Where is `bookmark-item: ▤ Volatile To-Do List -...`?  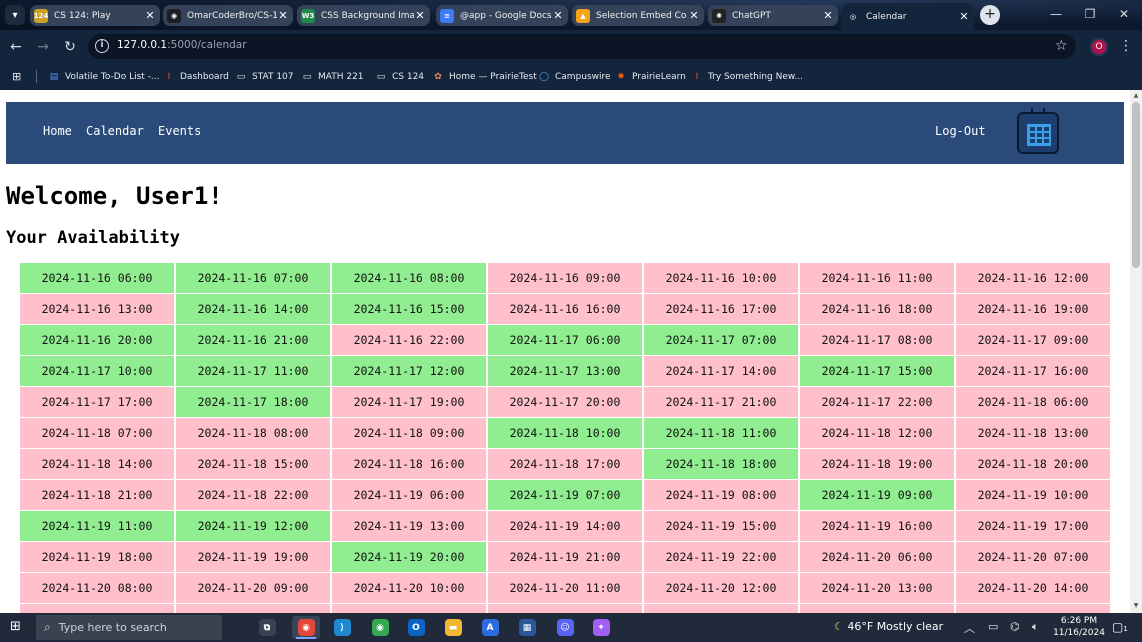
bookmark-item: ▤ Volatile To-Do List -... is located at coordinates (104, 76).